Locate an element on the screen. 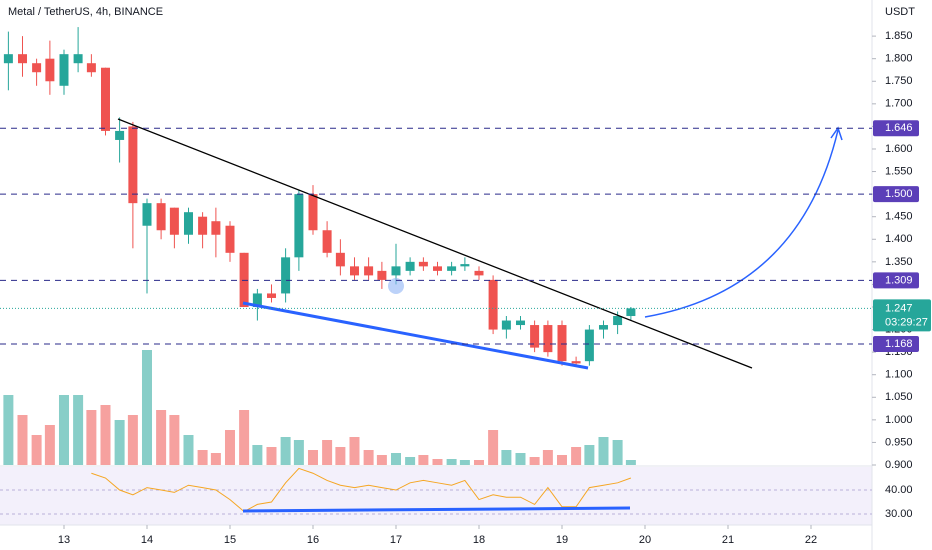 The height and width of the screenshot is (550, 932). y-tick-label: 1.750 is located at coordinates (899, 81).